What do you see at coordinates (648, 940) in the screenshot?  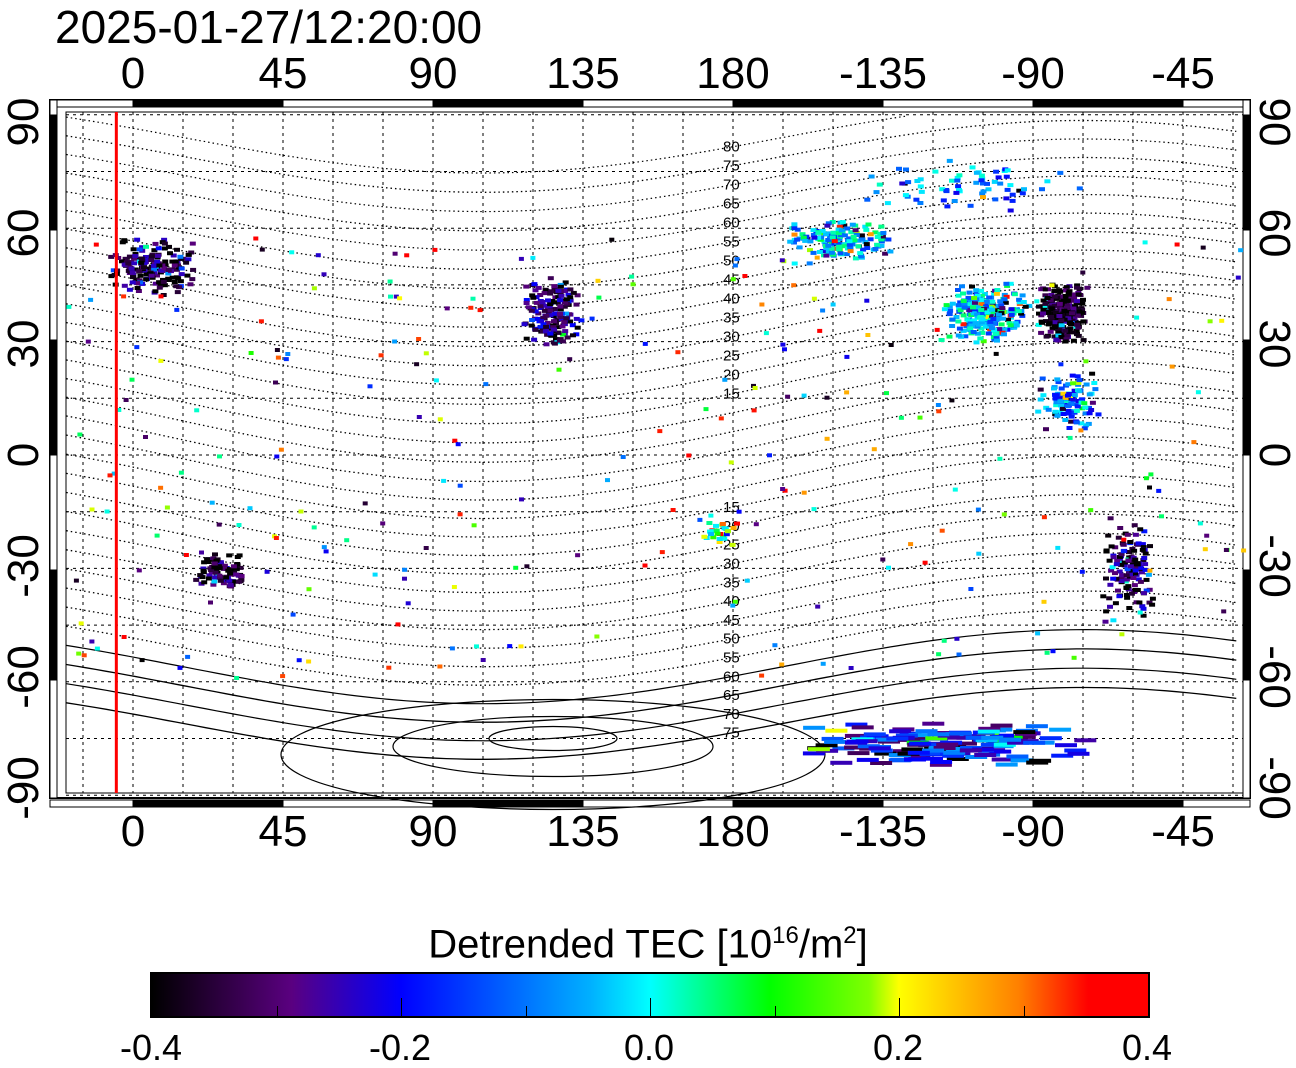 I see `colorbar-label: Detrended TEC [1016/m2]` at bounding box center [648, 940].